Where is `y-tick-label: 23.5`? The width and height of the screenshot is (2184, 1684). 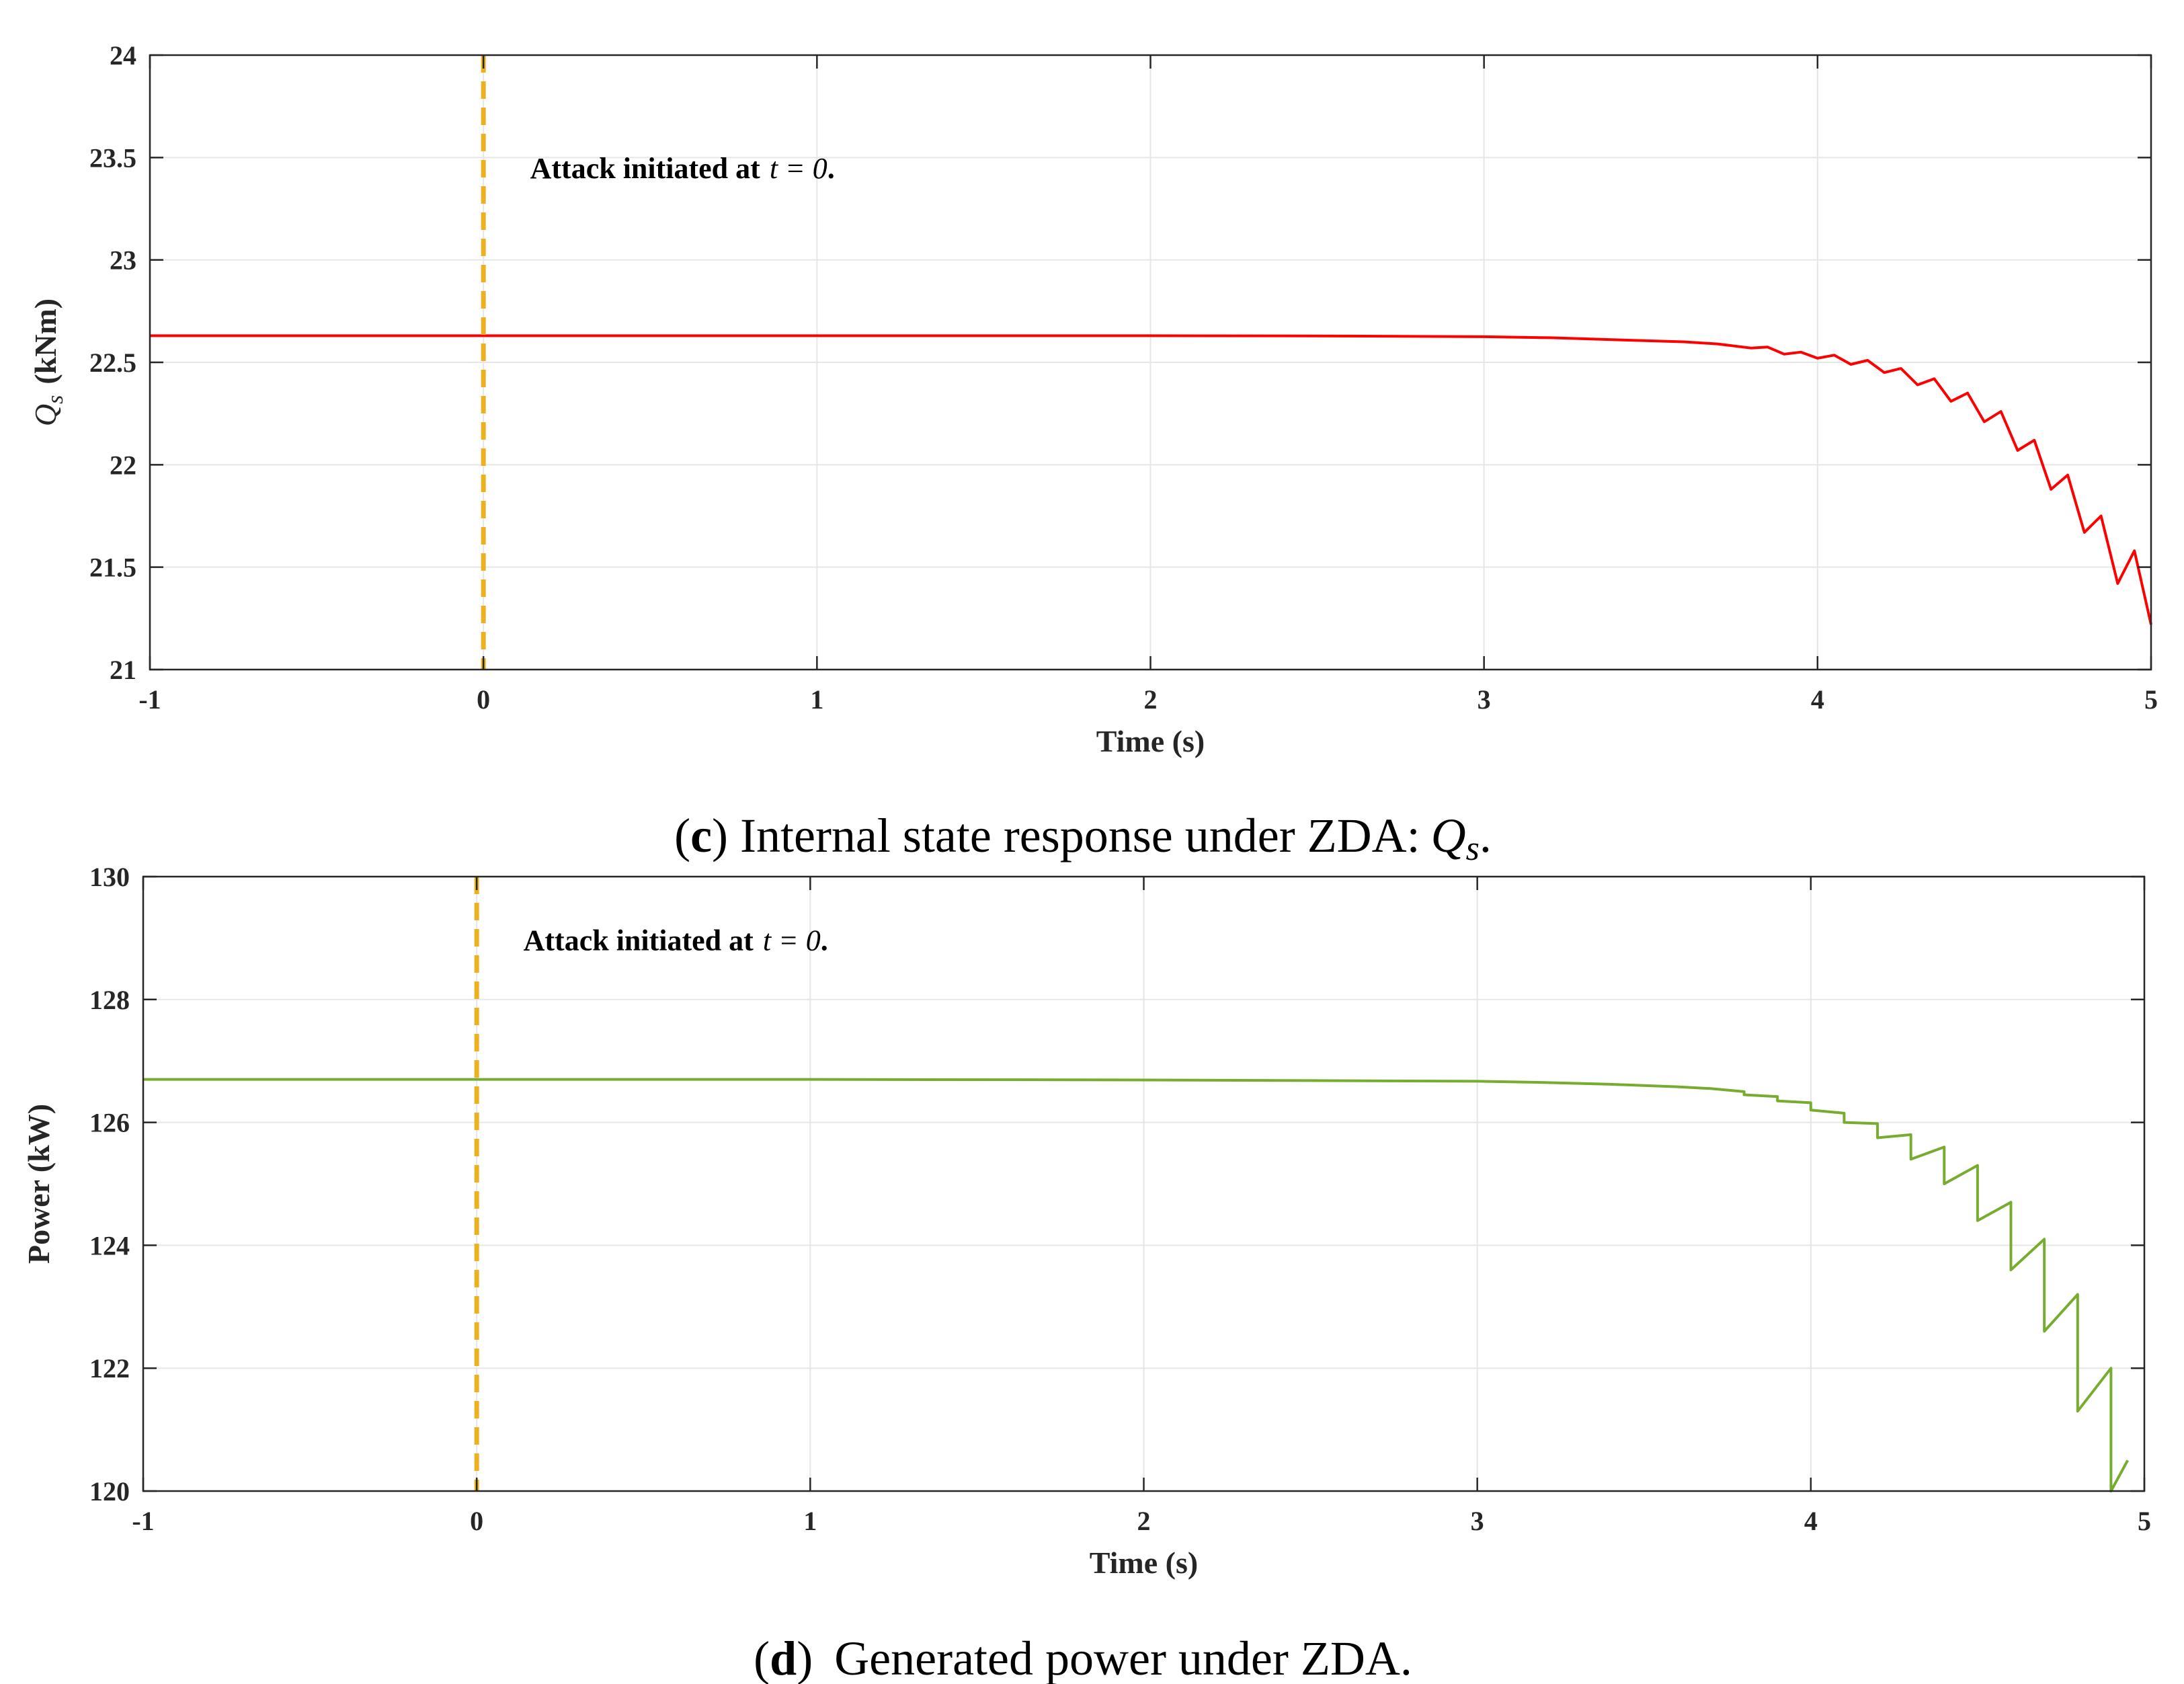
y-tick-label: 23.5 is located at coordinates (112, 158).